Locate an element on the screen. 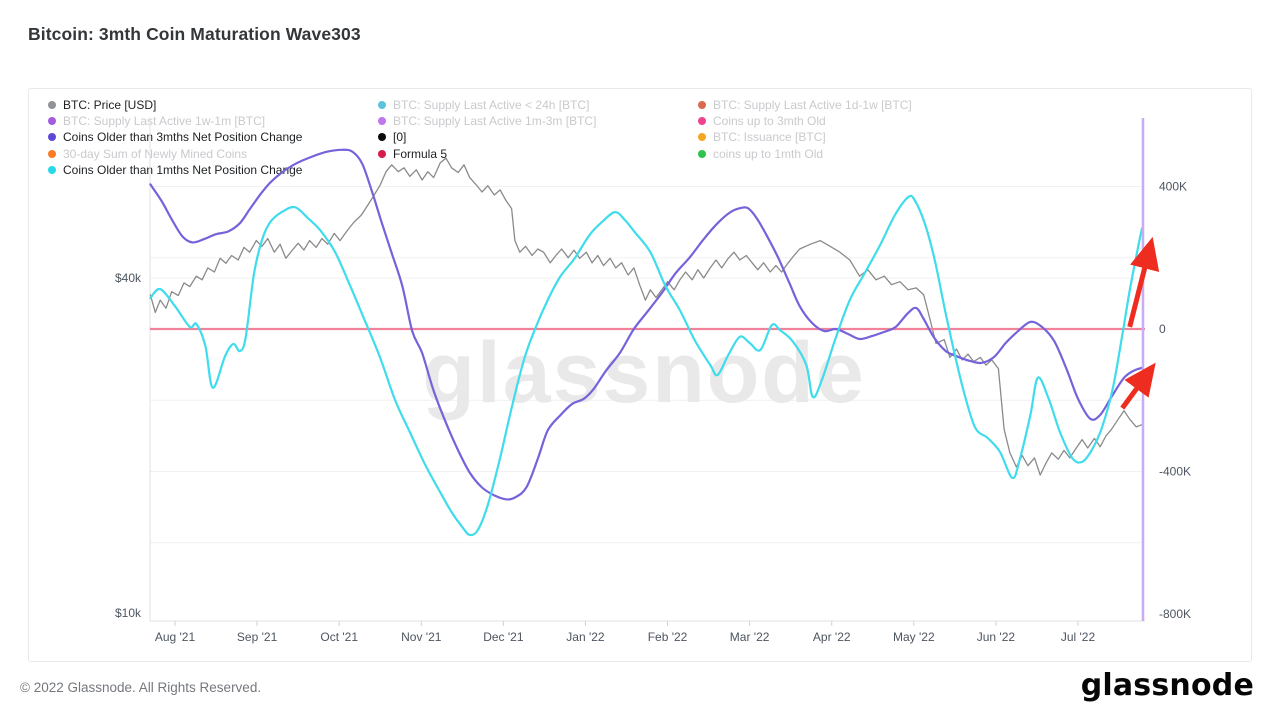 The image size is (1280, 720). legend-item: BTC: Supply Last Active 1m-3m [BTC] is located at coordinates (487, 121).